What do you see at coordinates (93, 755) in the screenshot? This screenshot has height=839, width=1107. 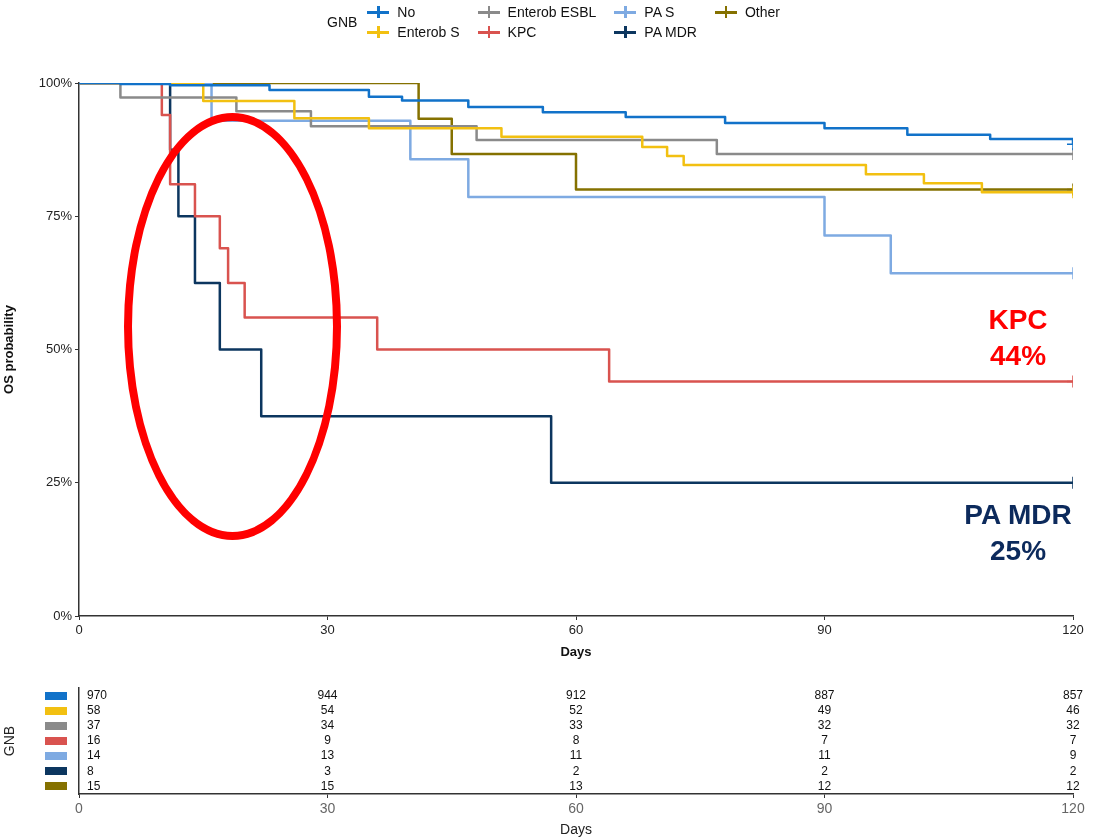 I see `data-label: 14` at bounding box center [93, 755].